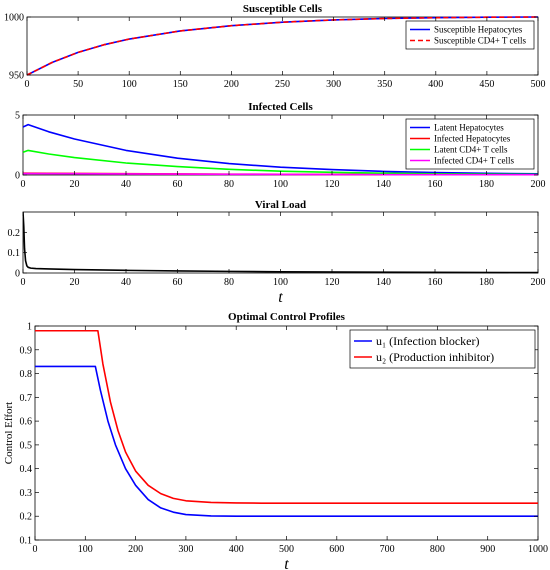  What do you see at coordinates (427, 341) in the screenshot?
I see `legend-label: u₁ (Infection blocker)` at bounding box center [427, 341].